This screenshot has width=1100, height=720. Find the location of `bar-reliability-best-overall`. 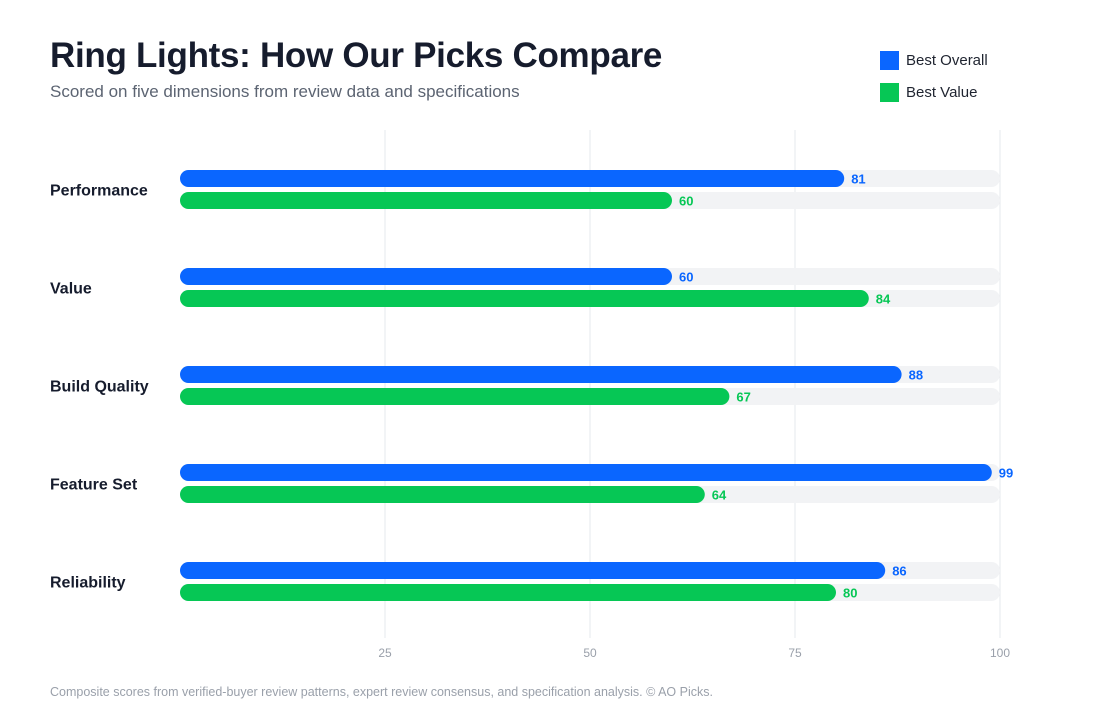

bar-reliability-best-overall is located at coordinates (533, 570).